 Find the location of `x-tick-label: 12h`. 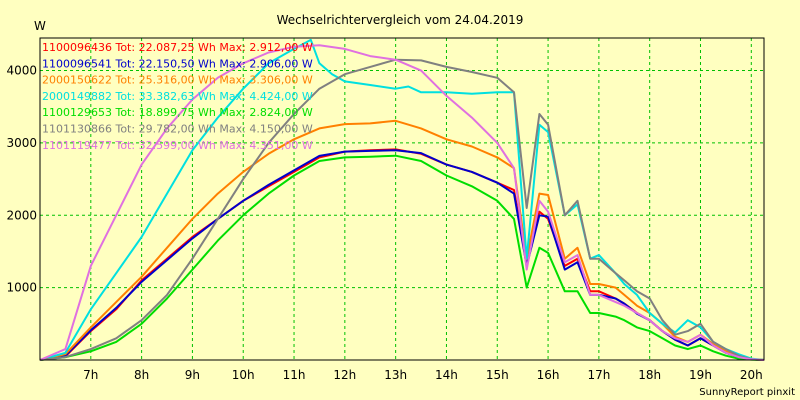

x-tick-label: 12h is located at coordinates (344, 375).